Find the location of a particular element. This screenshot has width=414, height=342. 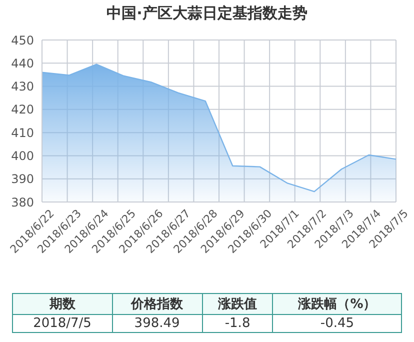

y-tick-label: 400 is located at coordinates (22, 155).